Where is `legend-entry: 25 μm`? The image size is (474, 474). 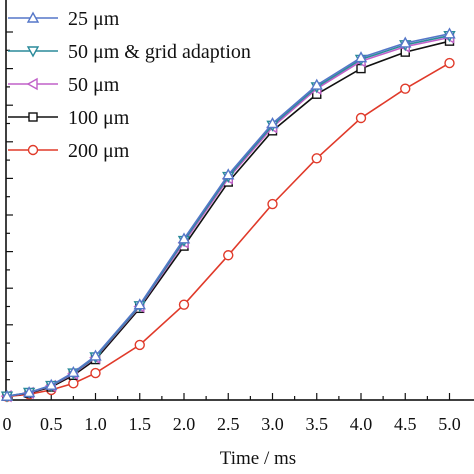
legend-entry: 25 μm is located at coordinates (64, 19).